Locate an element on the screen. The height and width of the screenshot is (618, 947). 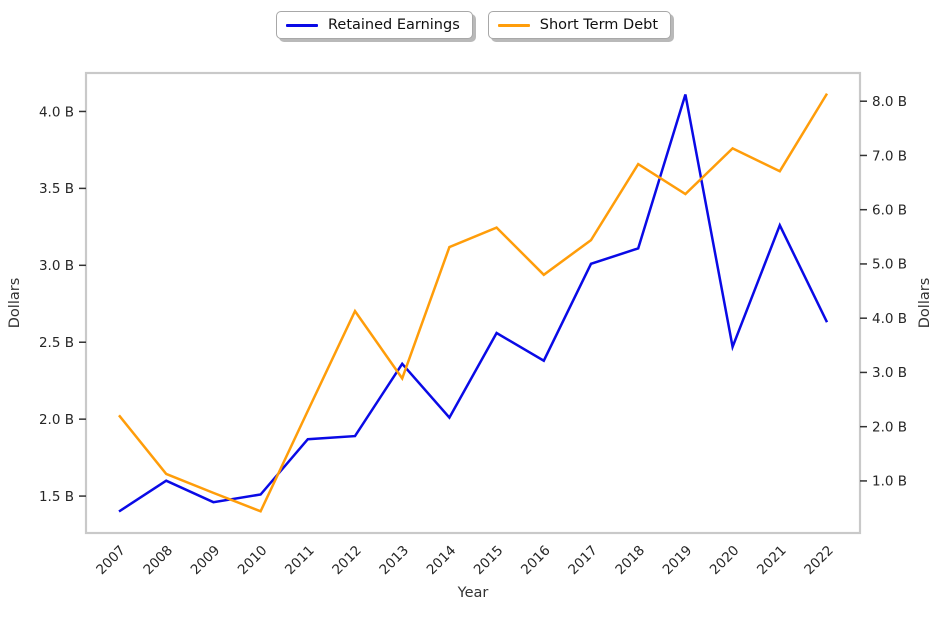
x-tick-label: 2017 is located at coordinates (583, 561).